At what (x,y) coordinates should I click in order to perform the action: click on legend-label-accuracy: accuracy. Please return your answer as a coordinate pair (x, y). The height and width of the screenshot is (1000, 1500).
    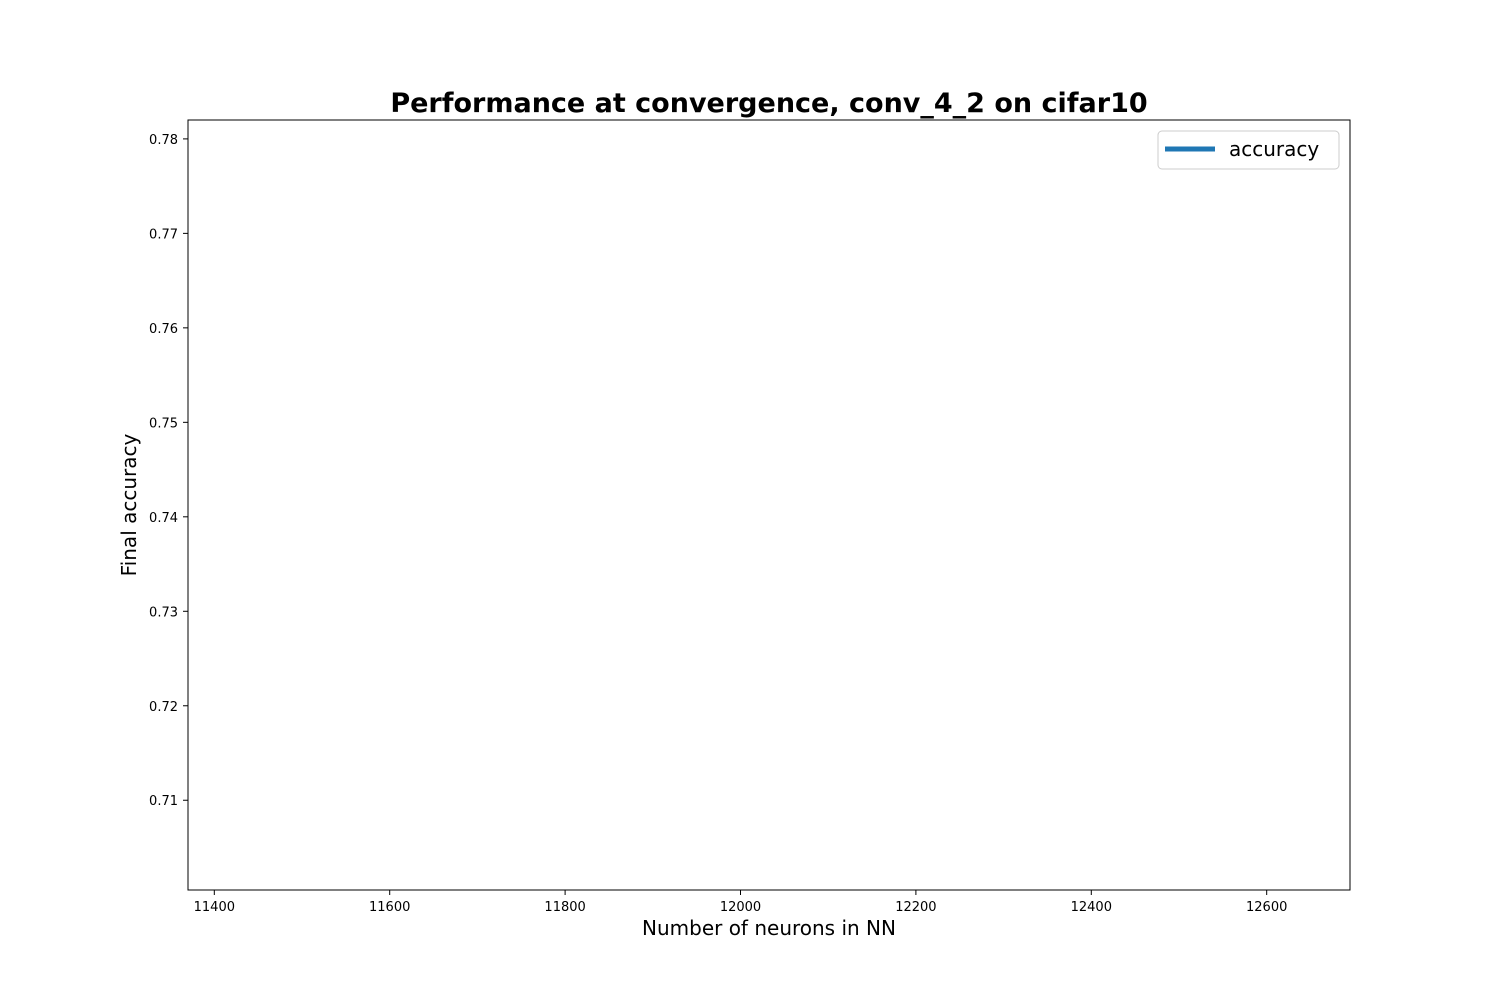
    Looking at the image, I should click on (1274, 149).